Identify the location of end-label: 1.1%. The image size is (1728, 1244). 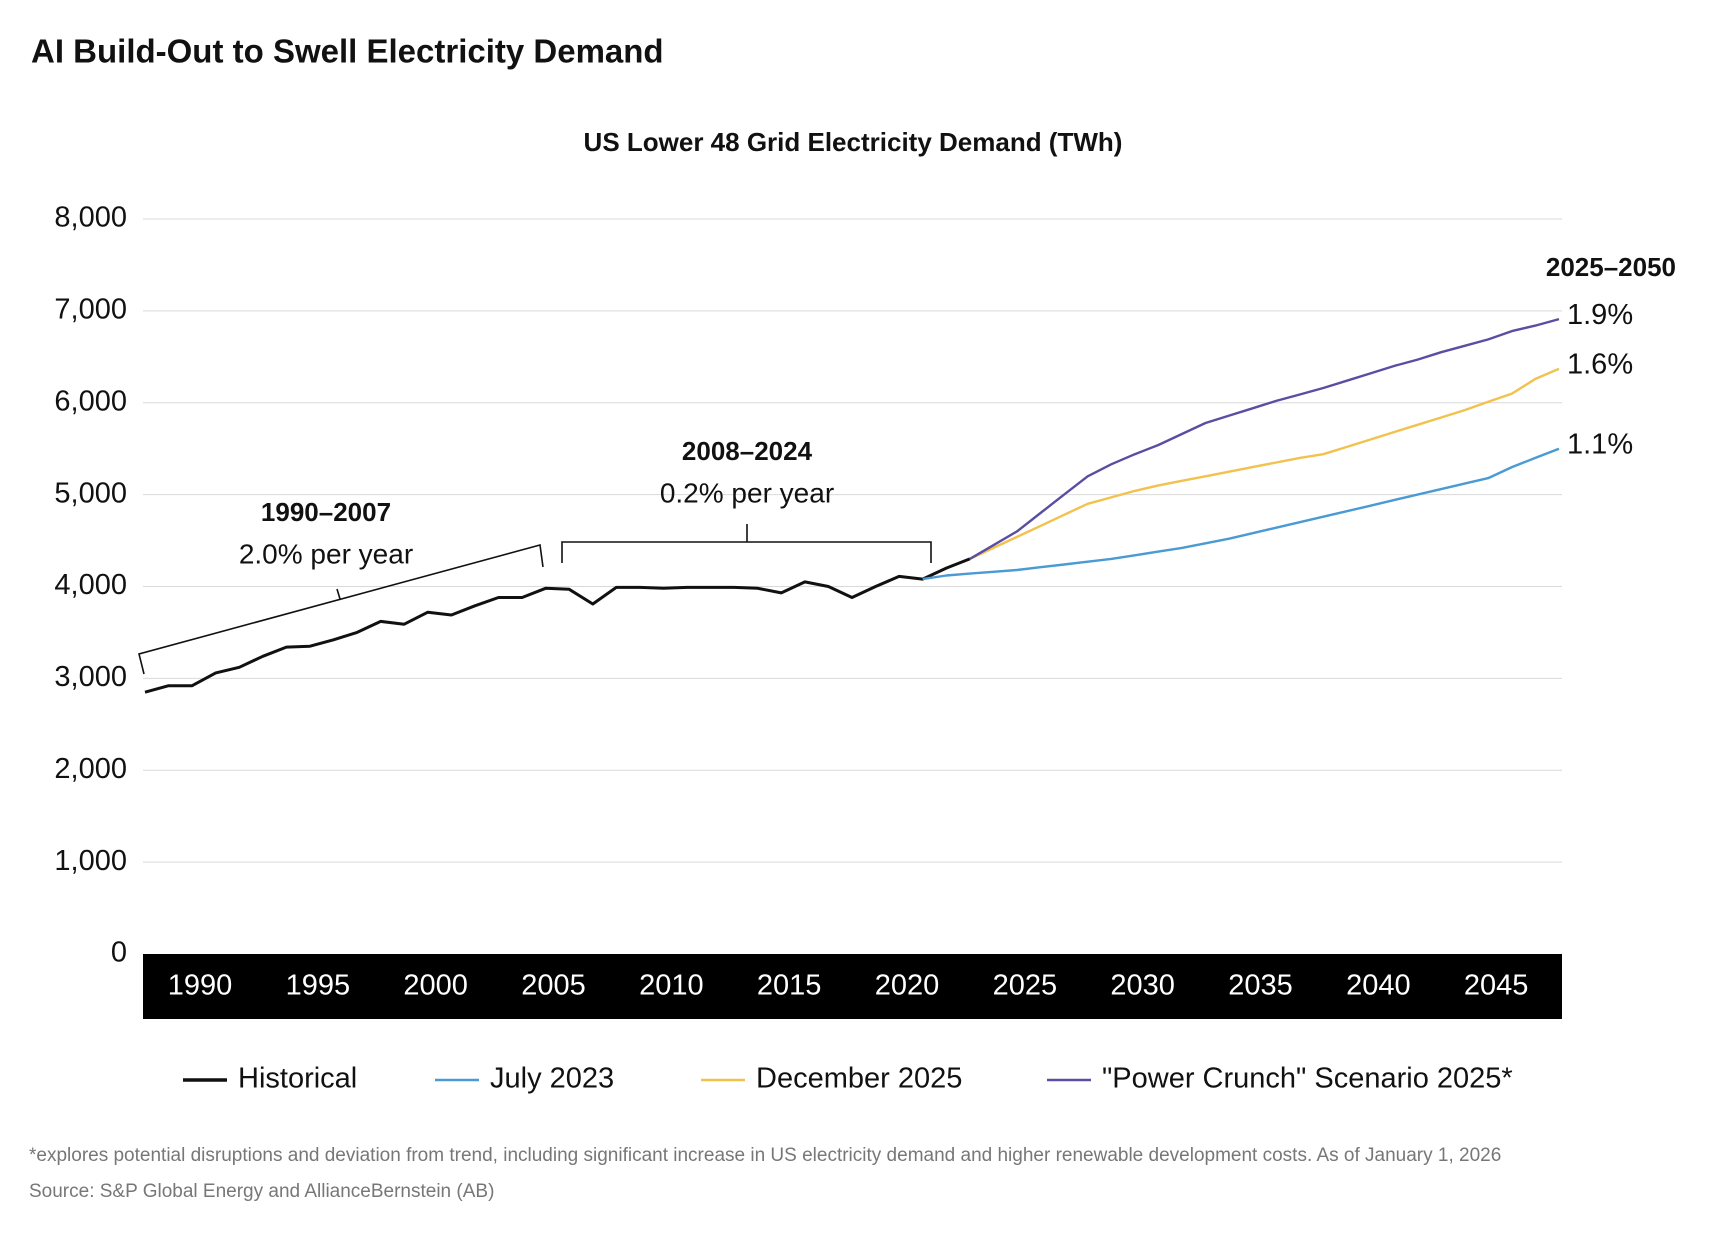
(1600, 444).